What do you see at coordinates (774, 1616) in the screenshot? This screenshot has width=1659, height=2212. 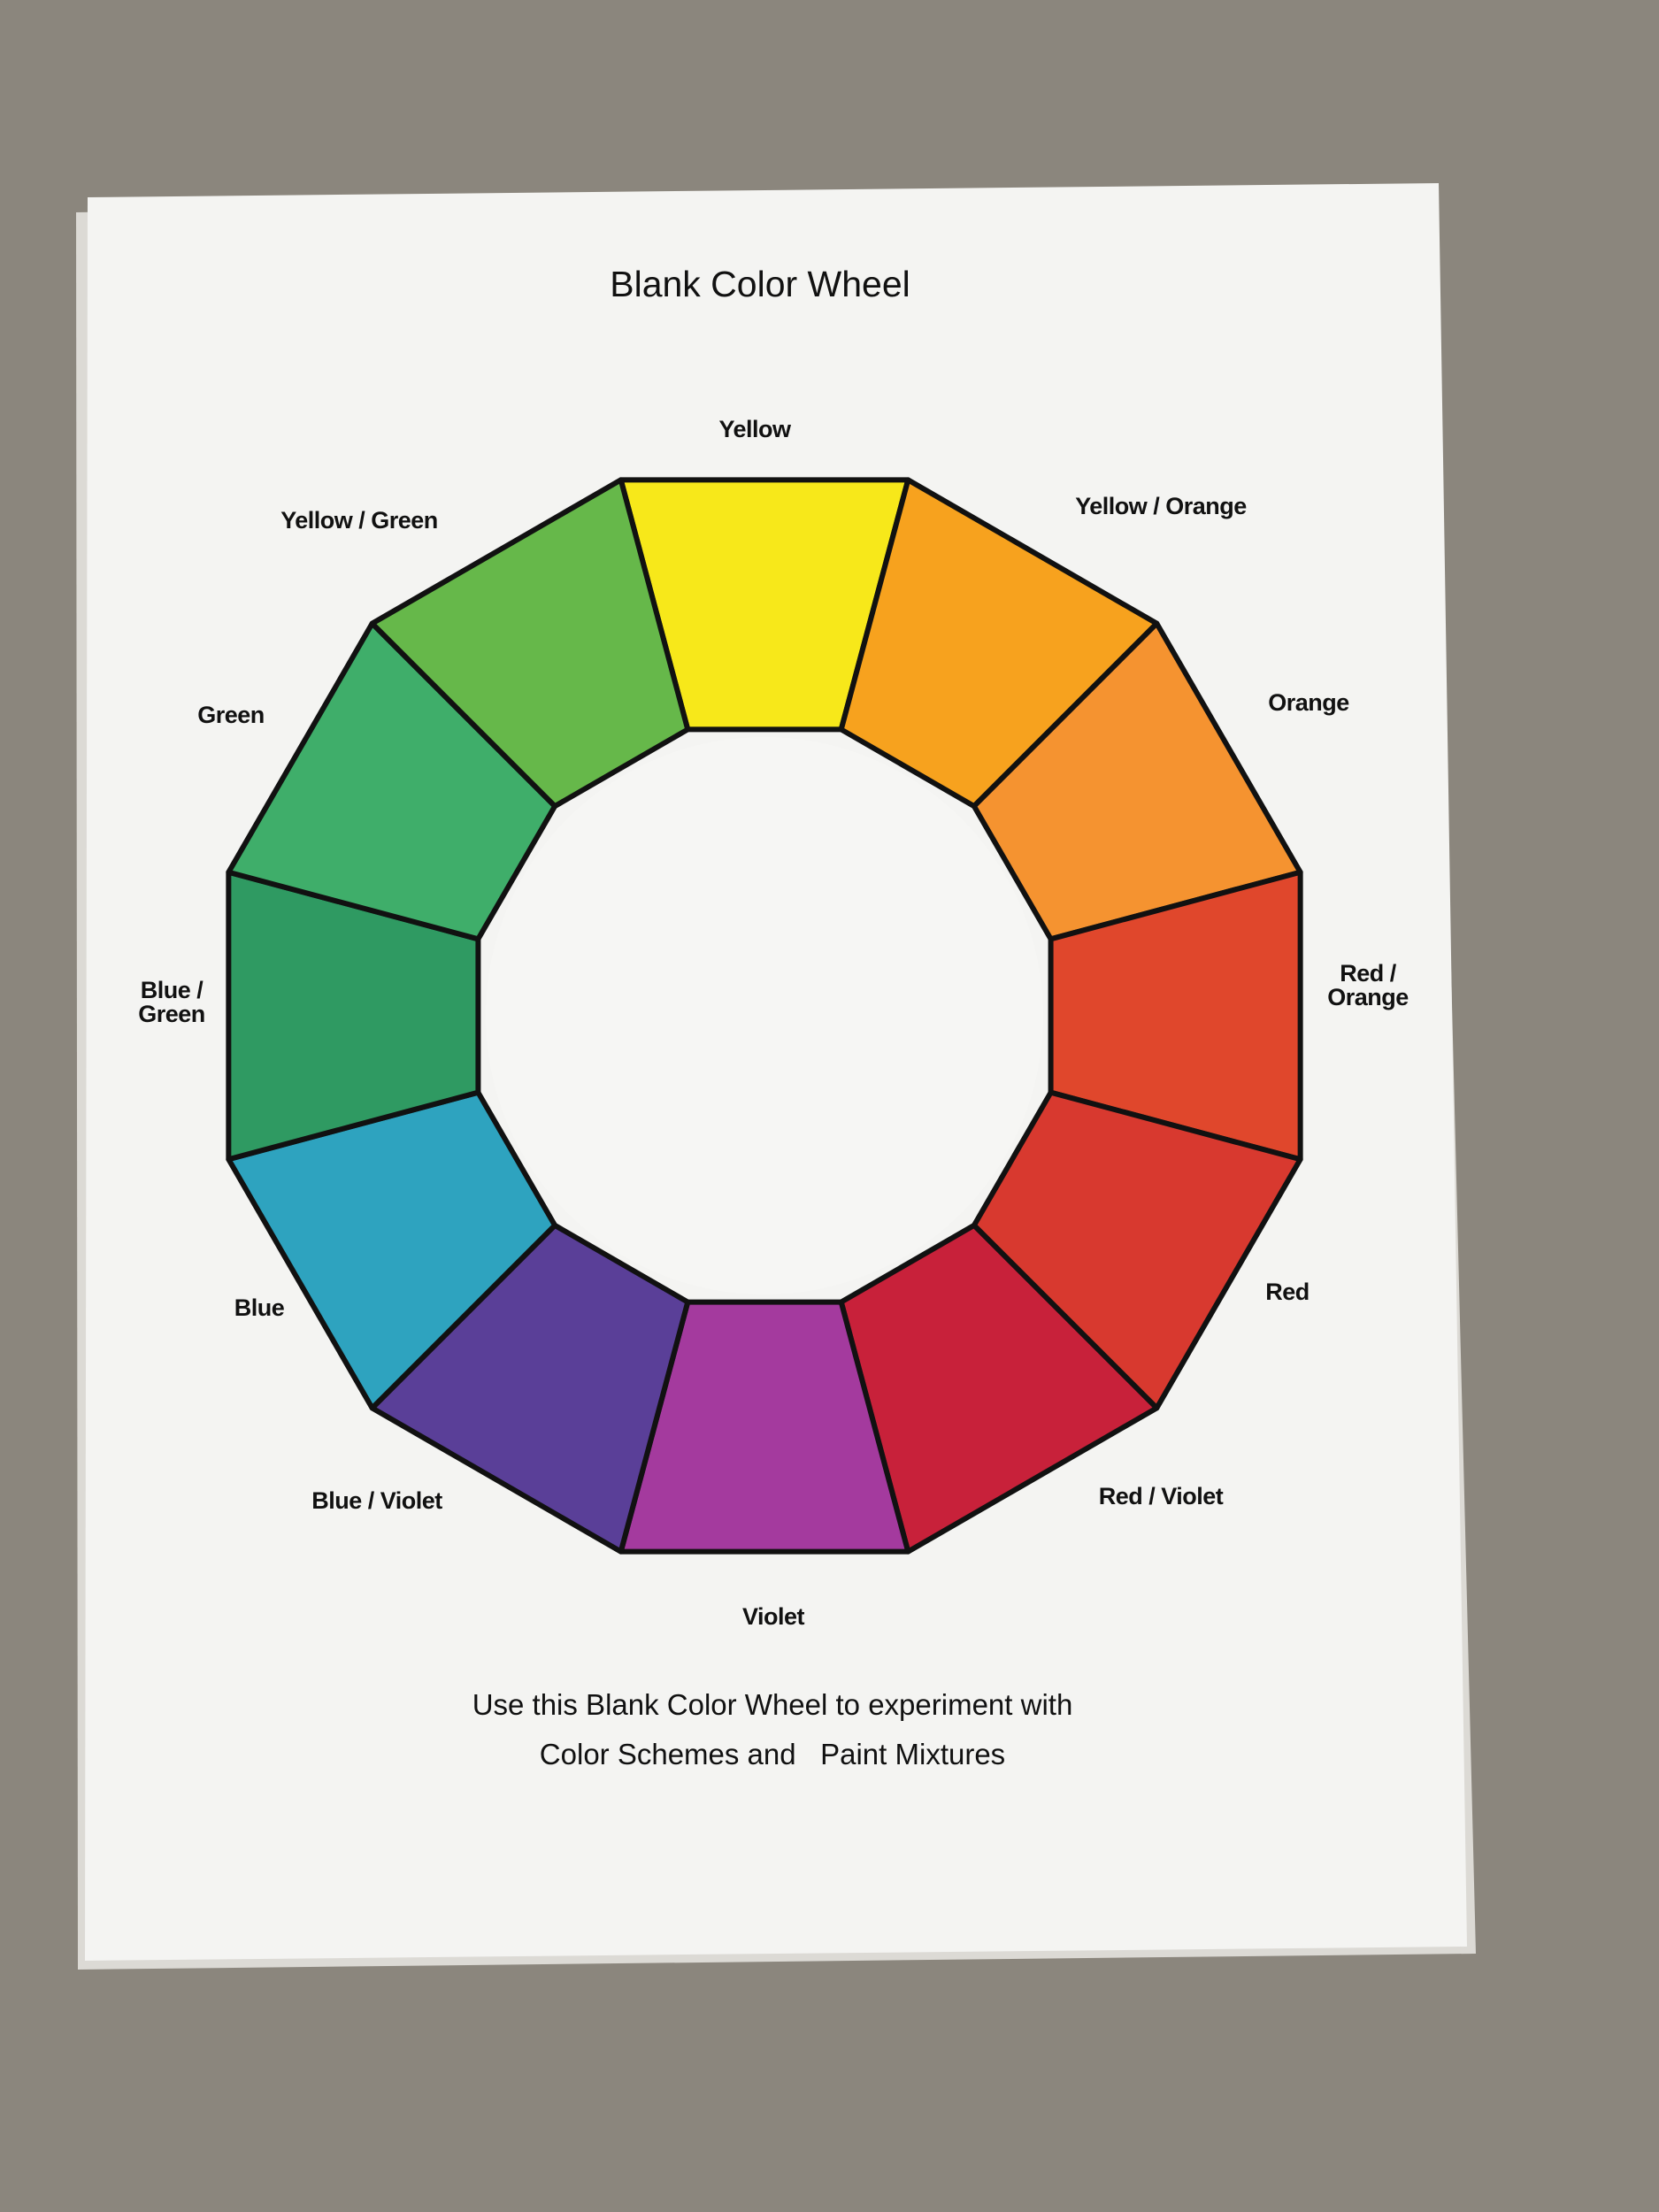 I see `segment-label: Violet` at bounding box center [774, 1616].